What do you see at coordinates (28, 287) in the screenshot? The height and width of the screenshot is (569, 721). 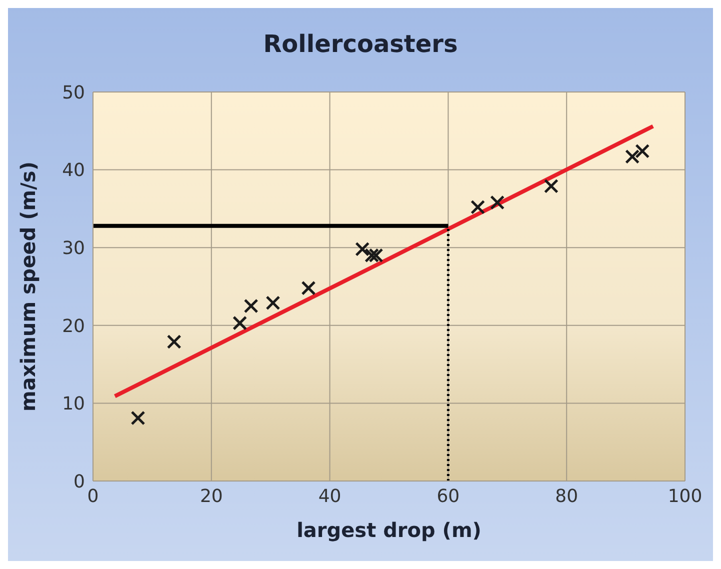 I see `y-axis-title: maximum speed (m/s)` at bounding box center [28, 287].